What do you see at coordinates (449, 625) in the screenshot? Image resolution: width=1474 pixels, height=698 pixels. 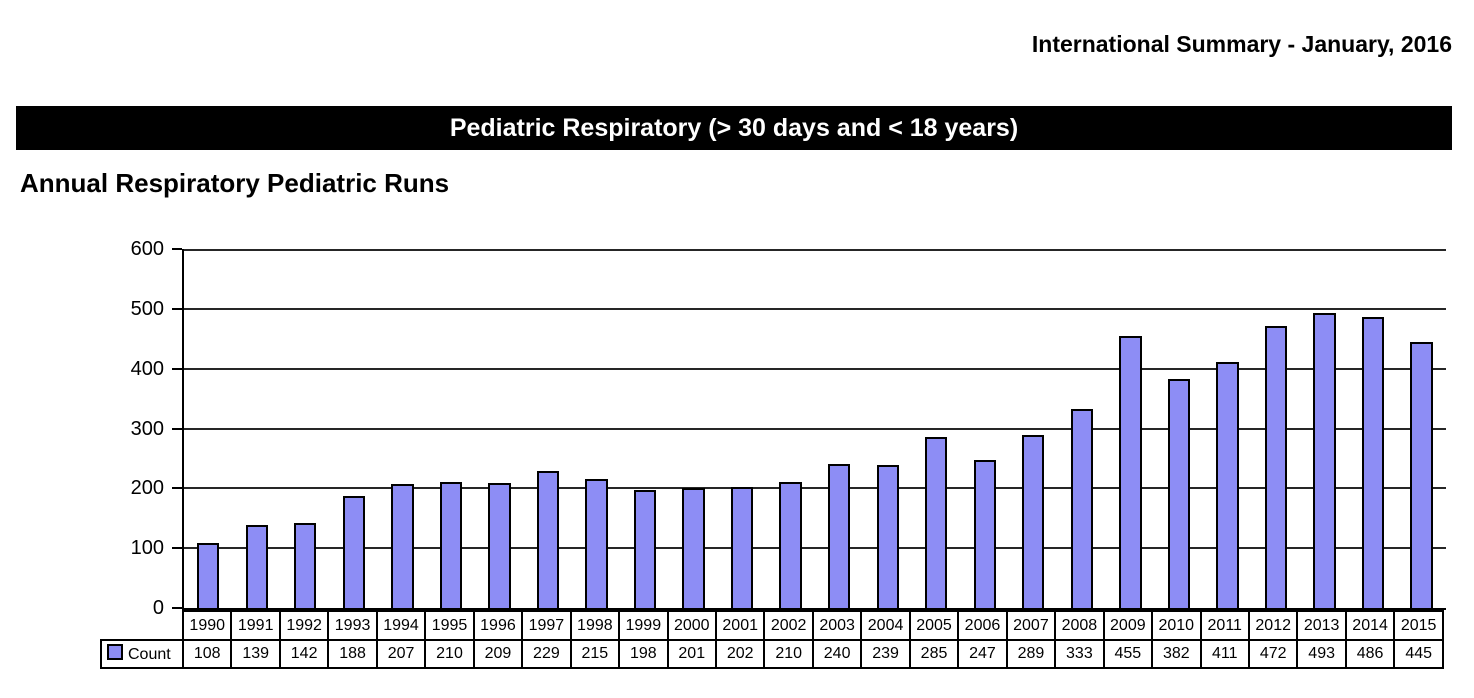 I see `year-cell: 1995` at bounding box center [449, 625].